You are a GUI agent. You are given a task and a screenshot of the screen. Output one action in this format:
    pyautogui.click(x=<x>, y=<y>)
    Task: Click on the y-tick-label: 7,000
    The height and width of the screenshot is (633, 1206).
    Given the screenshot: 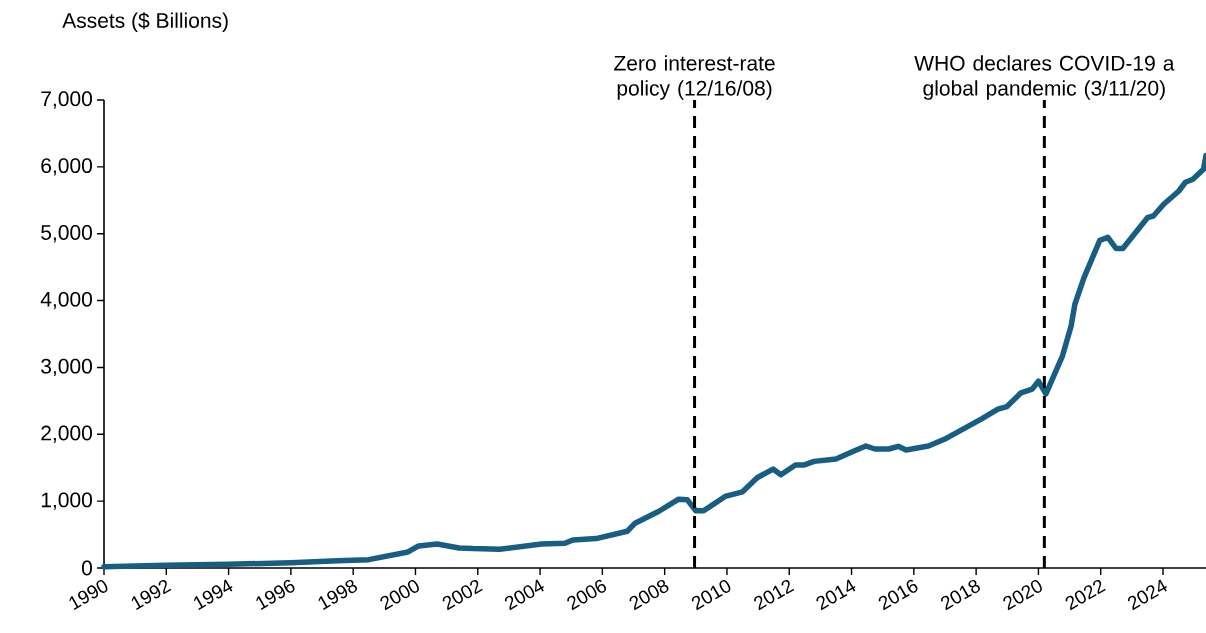 What is the action you would take?
    pyautogui.click(x=66, y=100)
    